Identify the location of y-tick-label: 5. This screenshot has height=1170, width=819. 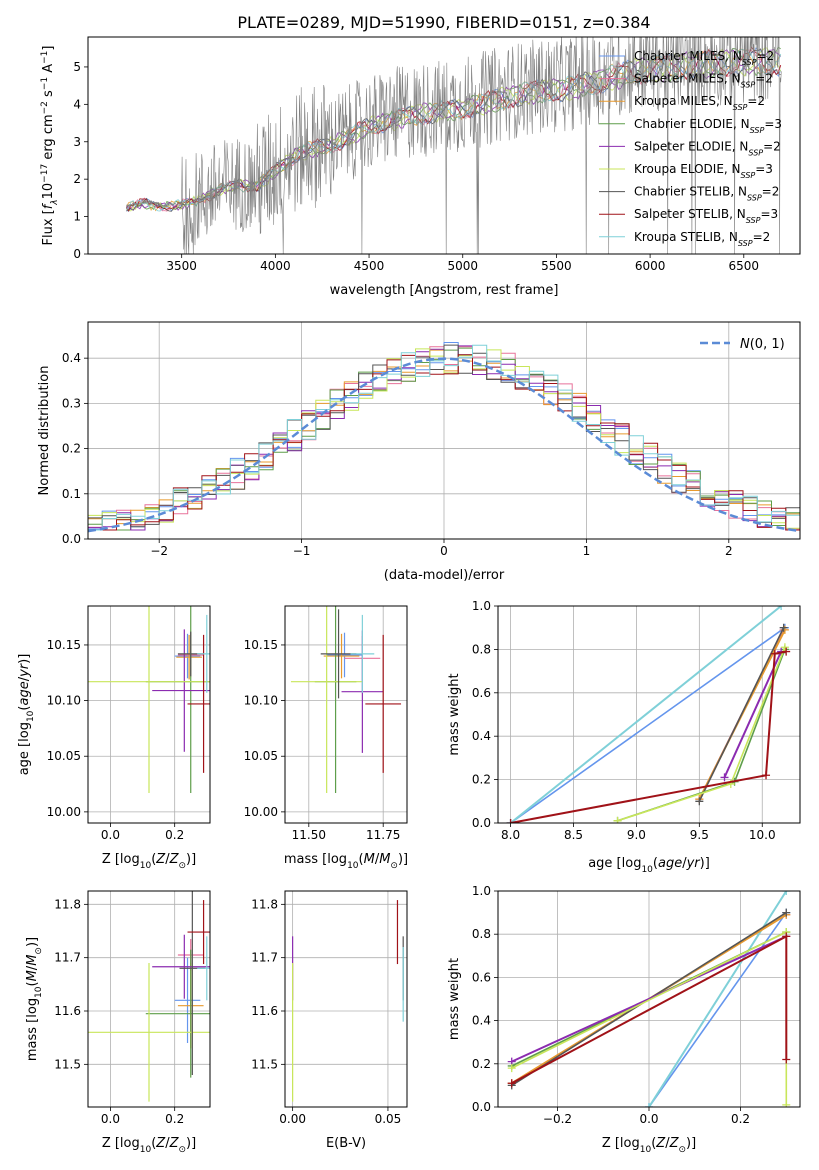
(77, 67).